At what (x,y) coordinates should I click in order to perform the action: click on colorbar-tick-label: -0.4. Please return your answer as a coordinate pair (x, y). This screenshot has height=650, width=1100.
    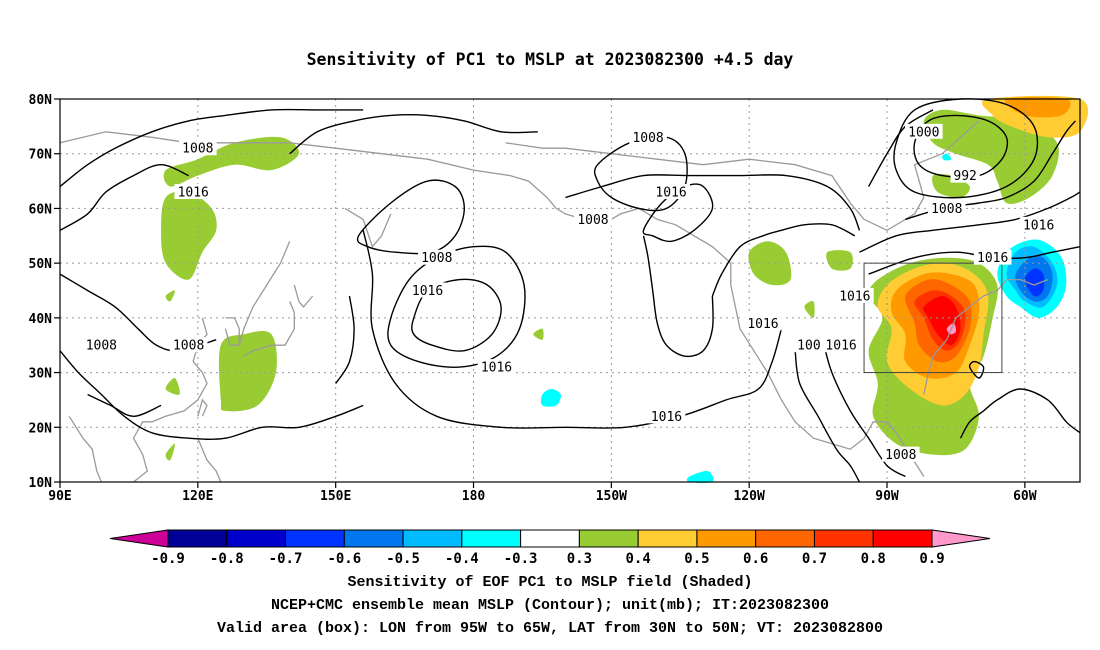
    Looking at the image, I should click on (462, 559).